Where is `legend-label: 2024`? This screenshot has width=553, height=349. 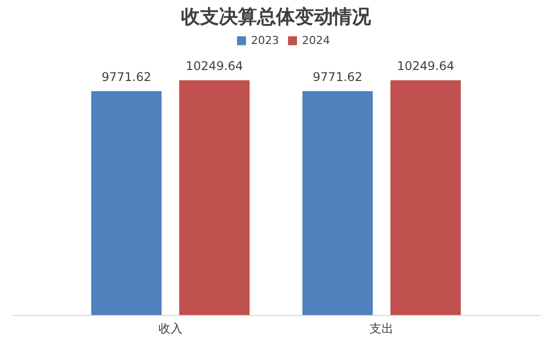
legend-label: 2024 is located at coordinates (316, 40).